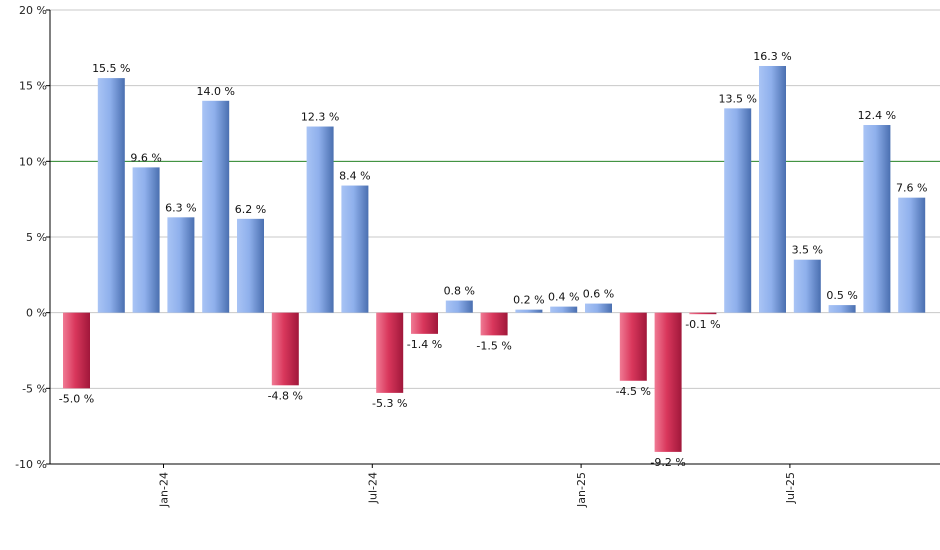 The image size is (940, 550). Describe the element at coordinates (33, 86) in the screenshot. I see `y-tick-label: 15 %` at that location.